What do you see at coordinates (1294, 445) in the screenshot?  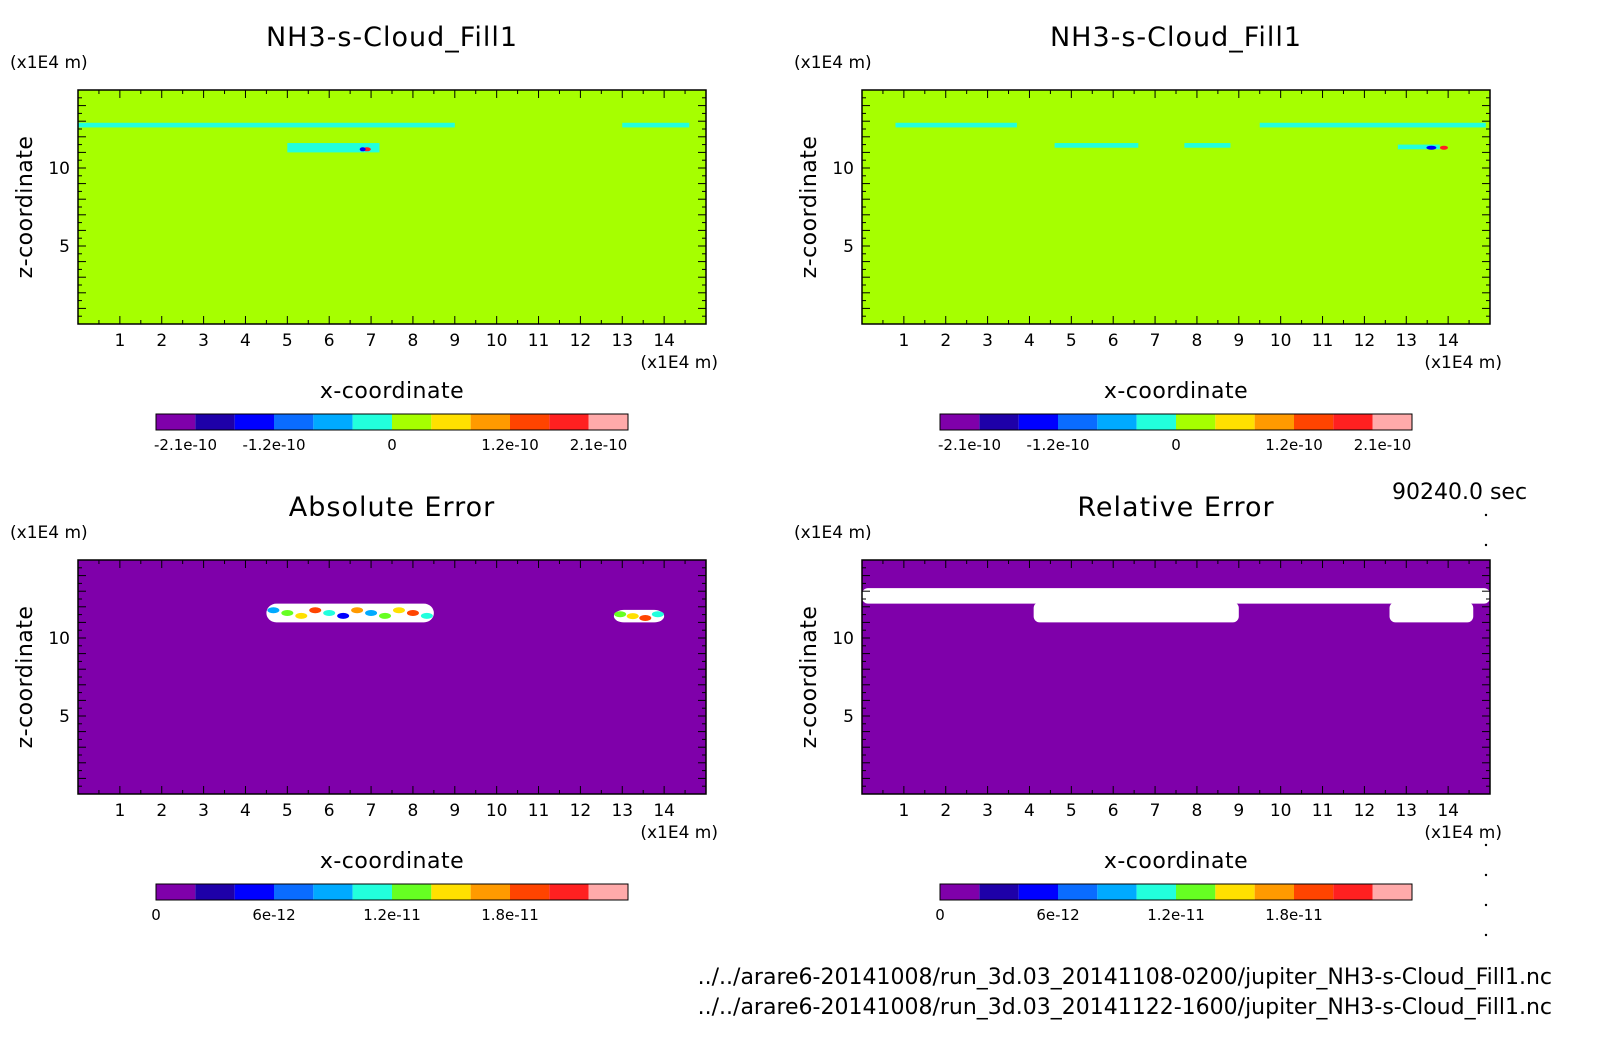 I see `colorbar-tick-label: 1.2e-10` at bounding box center [1294, 445].